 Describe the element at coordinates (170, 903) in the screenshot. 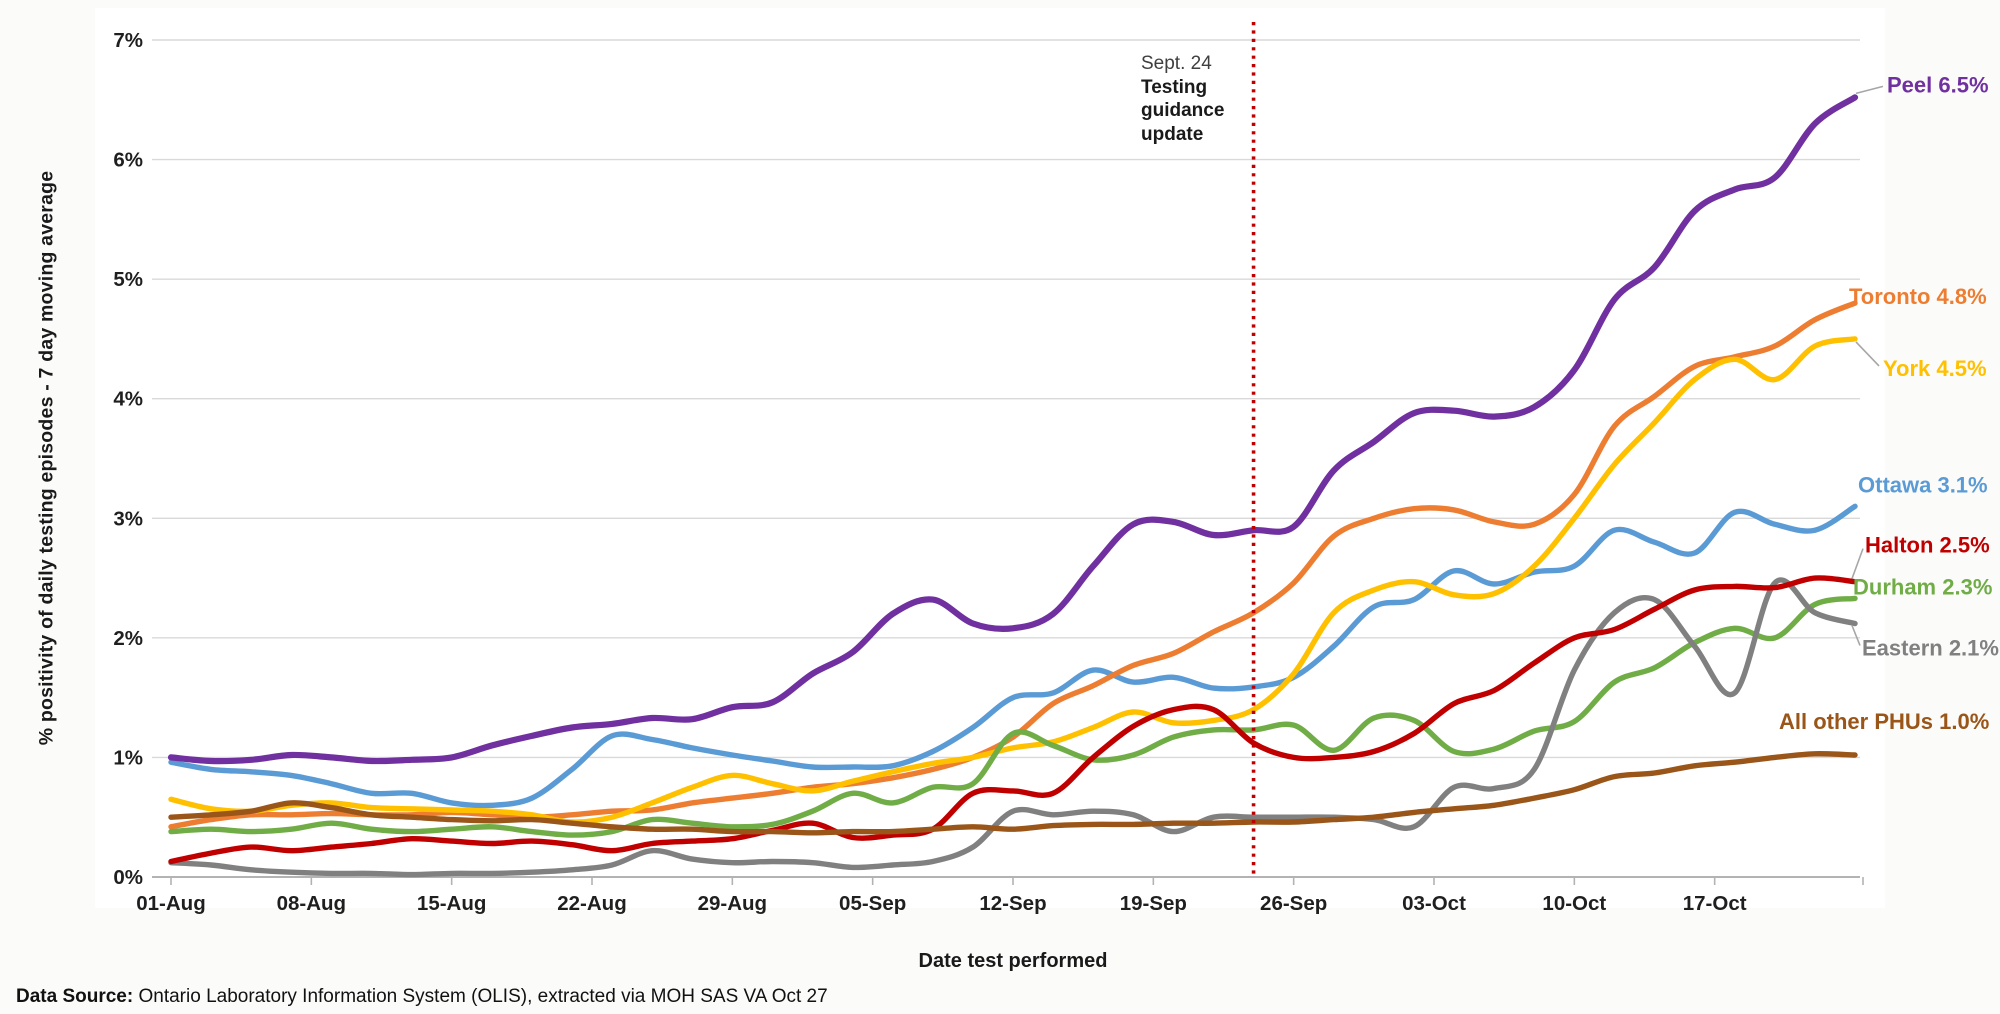

I see `x-tick-label: 01-Aug` at that location.